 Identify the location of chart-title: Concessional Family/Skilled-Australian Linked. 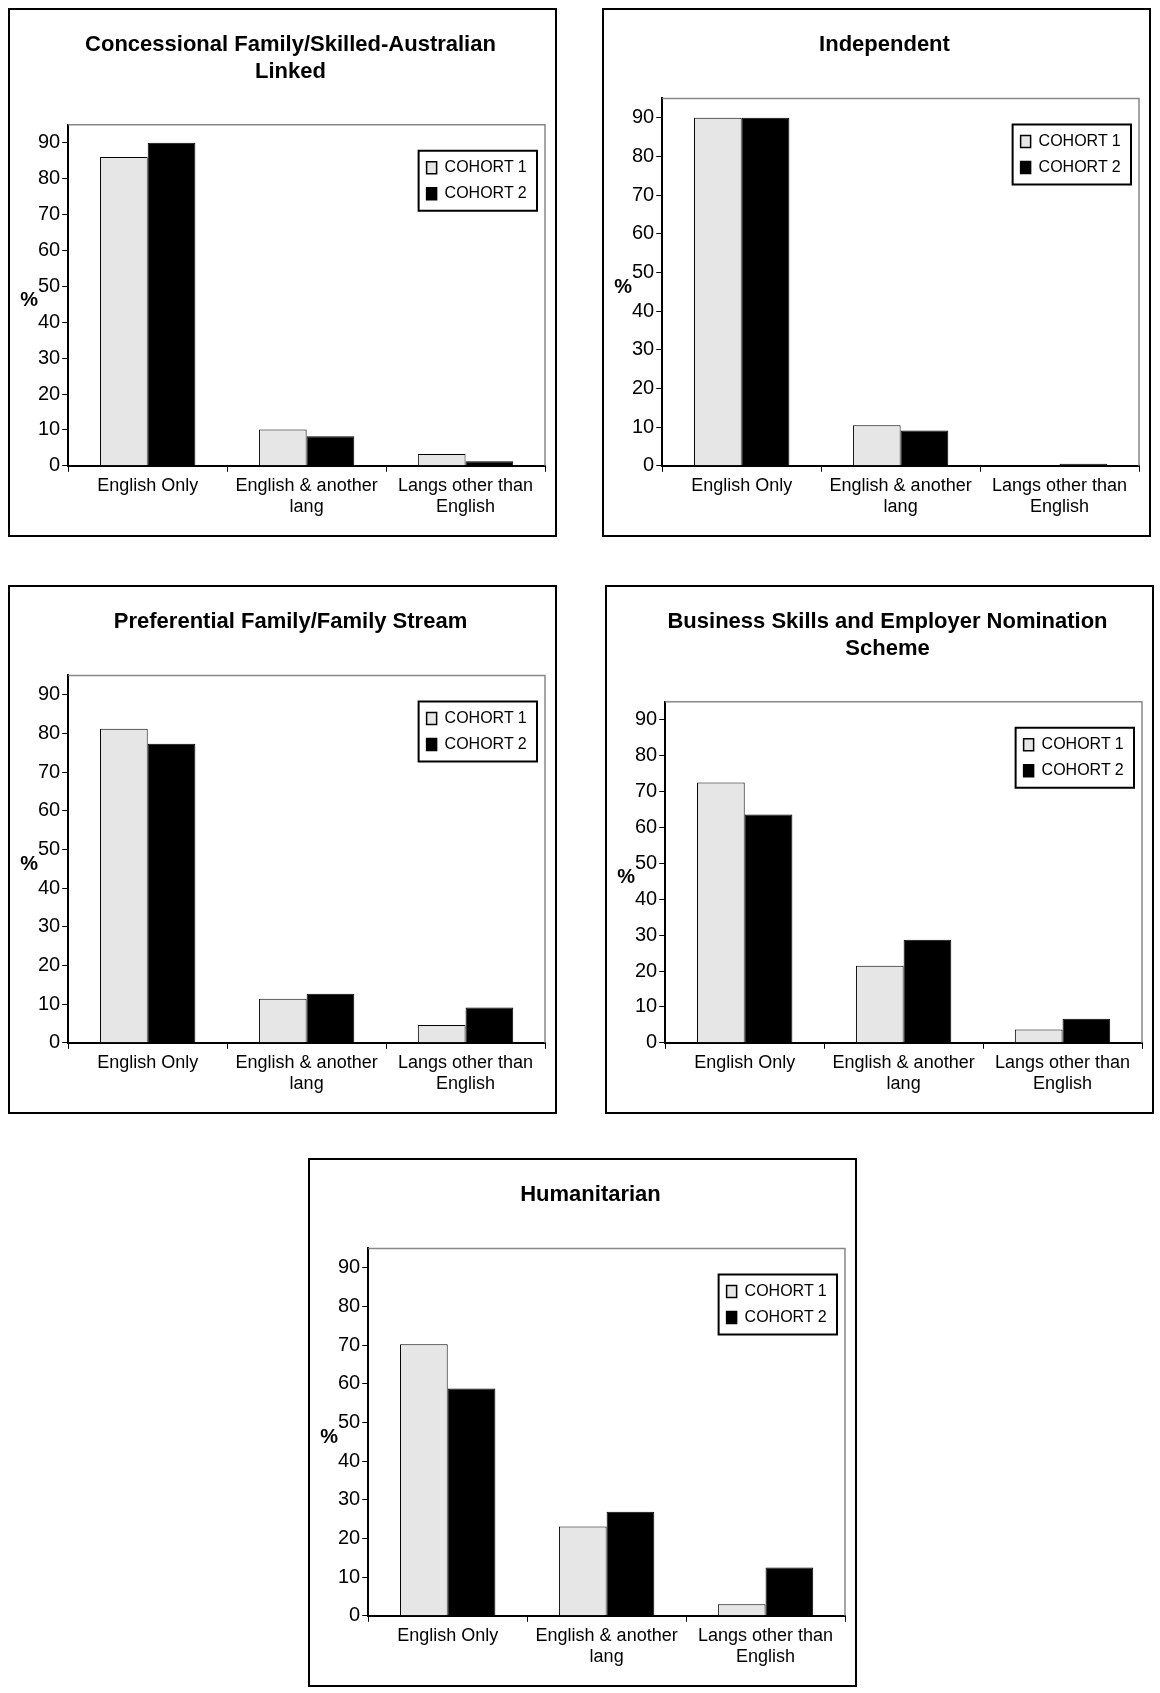
(290, 57).